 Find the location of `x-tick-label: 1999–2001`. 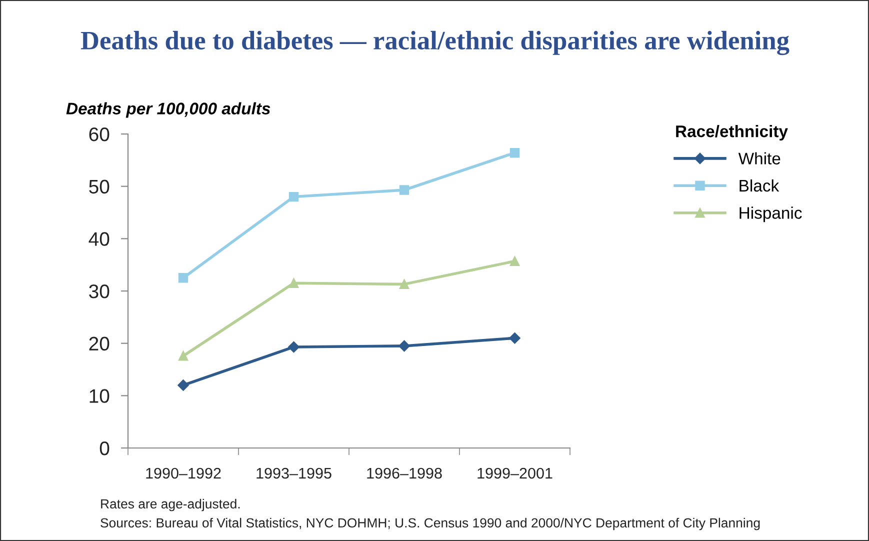

x-tick-label: 1999–2001 is located at coordinates (515, 473).